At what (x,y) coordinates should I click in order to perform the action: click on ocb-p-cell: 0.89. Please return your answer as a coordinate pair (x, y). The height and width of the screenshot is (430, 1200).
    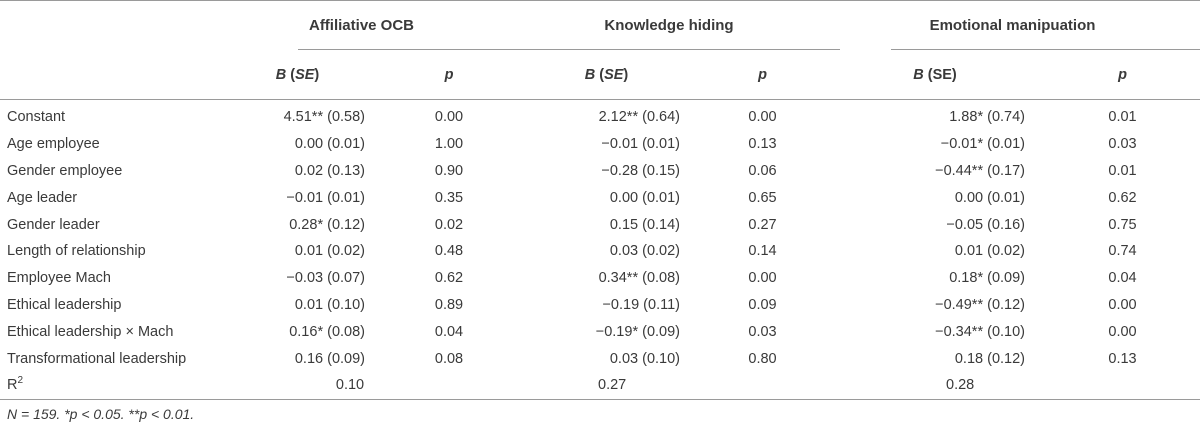
    Looking at the image, I should click on (449, 304).